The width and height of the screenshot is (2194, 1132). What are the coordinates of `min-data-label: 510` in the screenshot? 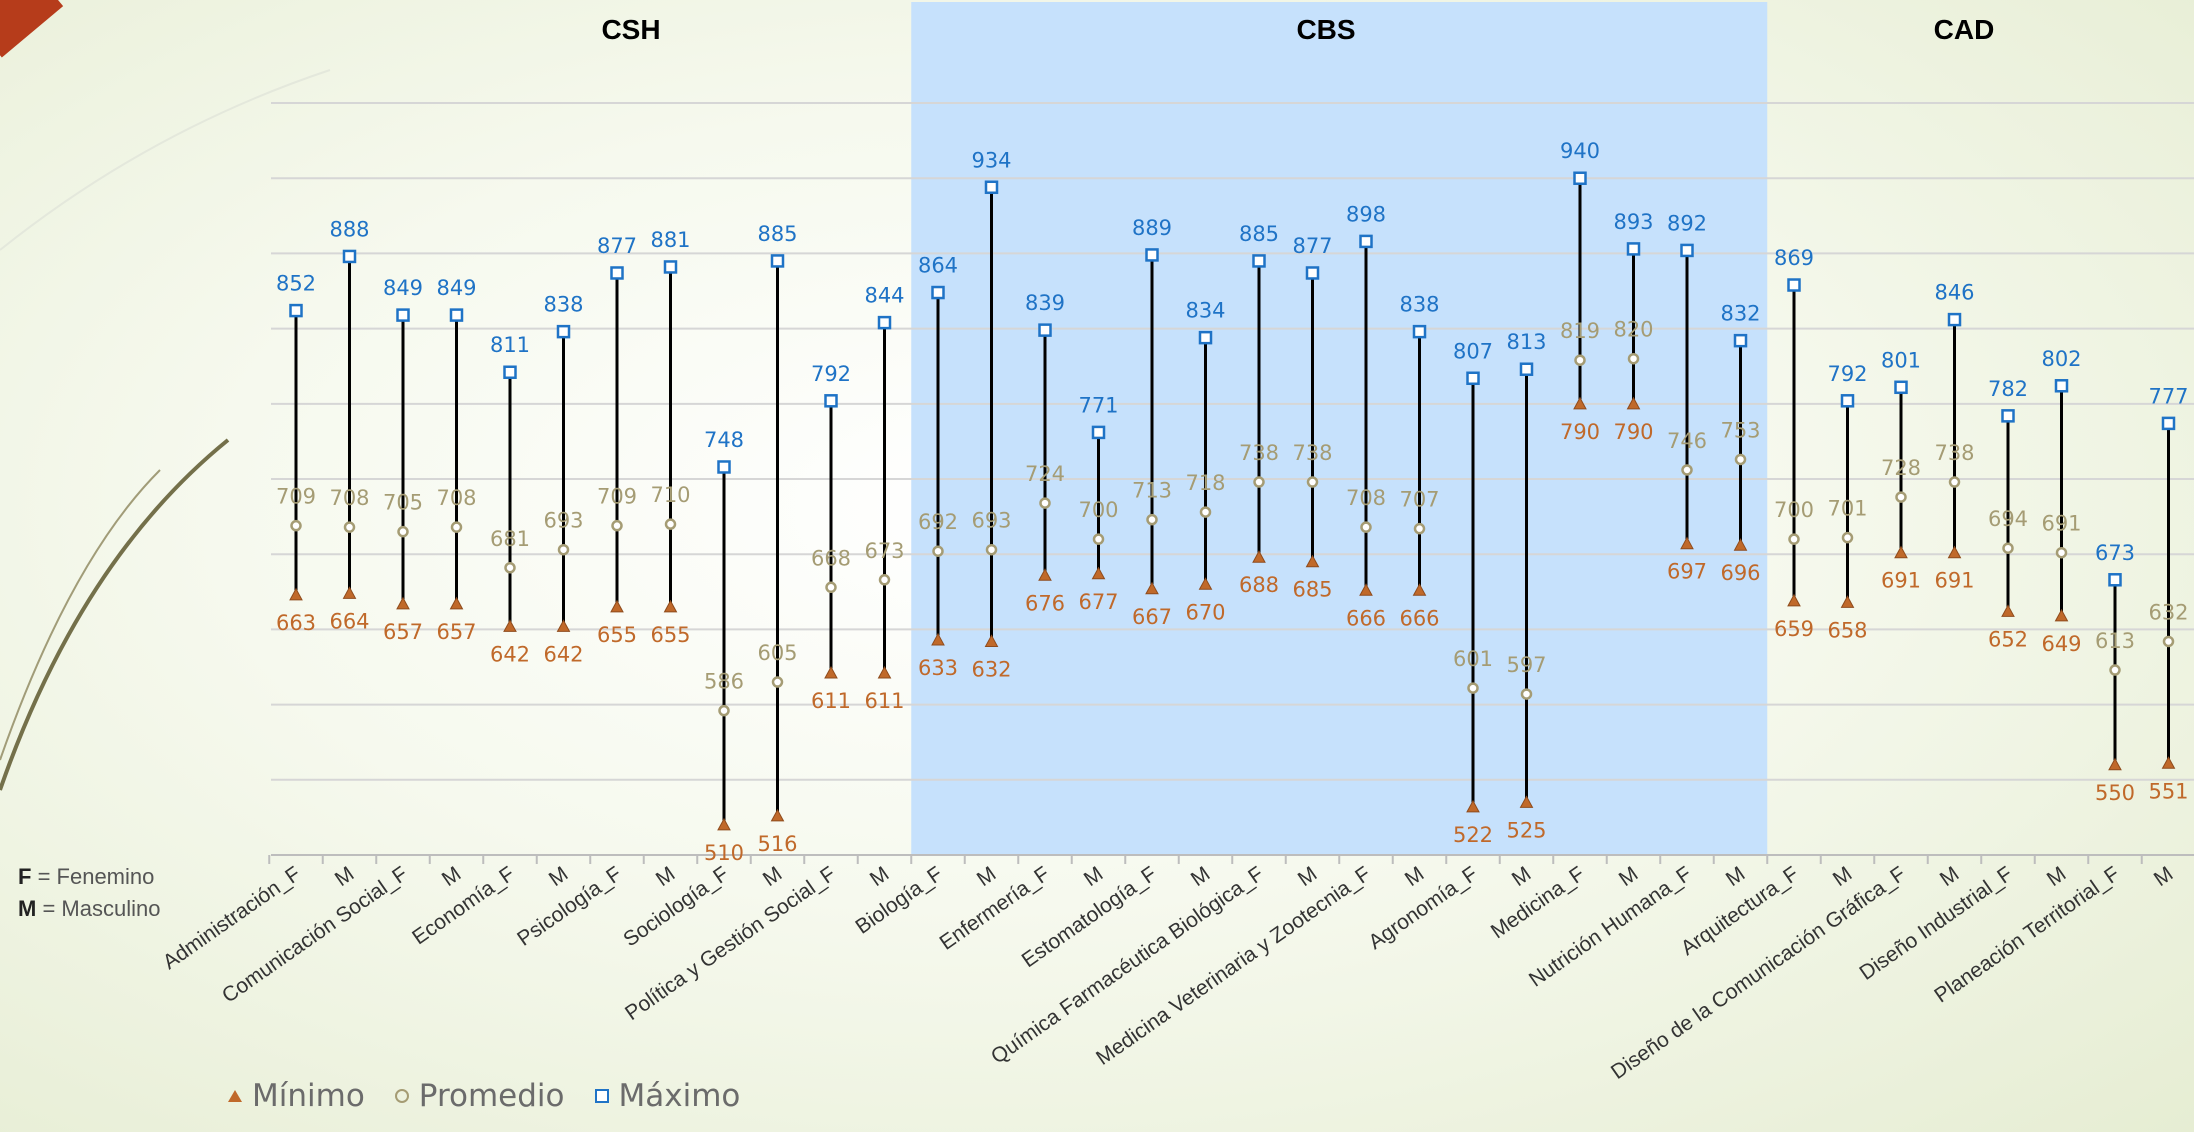 It's located at (724, 853).